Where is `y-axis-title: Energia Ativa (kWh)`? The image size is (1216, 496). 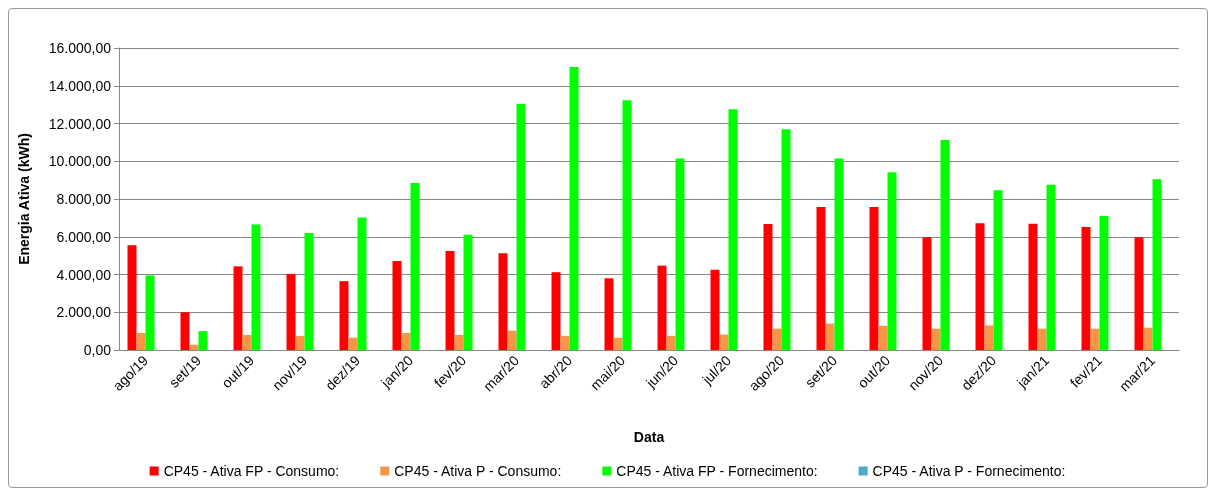
y-axis-title: Energia Ativa (kWh) is located at coordinates (24, 199).